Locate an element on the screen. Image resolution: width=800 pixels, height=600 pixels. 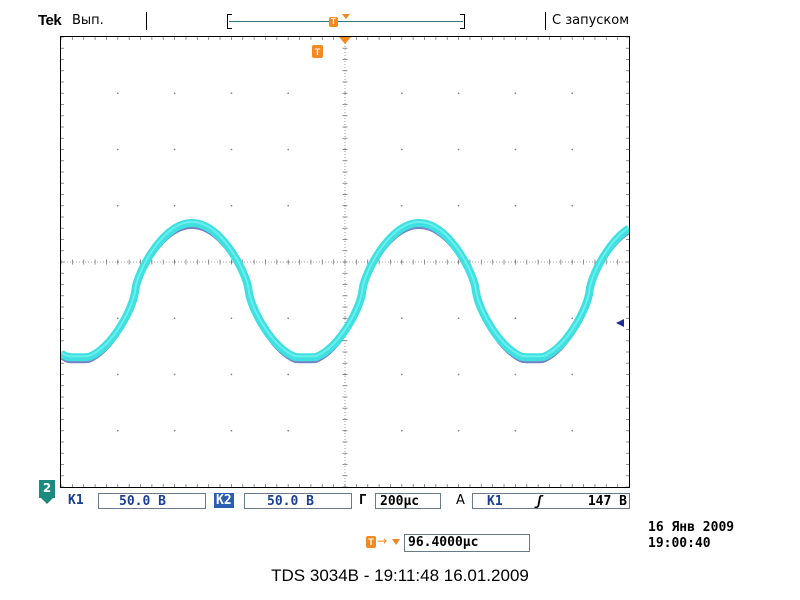
time: 19:00:40 is located at coordinates (679, 543).